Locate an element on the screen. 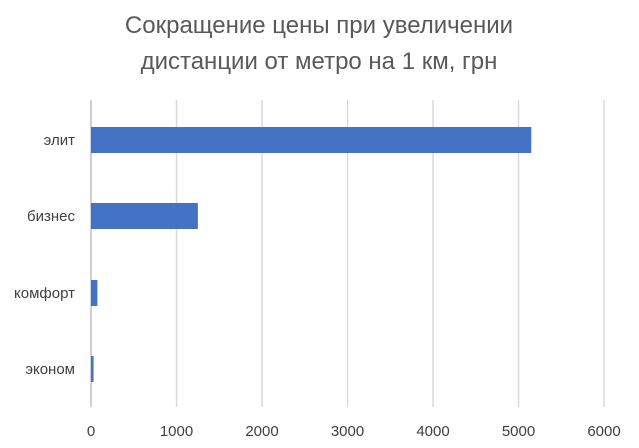 The width and height of the screenshot is (639, 448). category-label: элит is located at coordinates (59, 140).